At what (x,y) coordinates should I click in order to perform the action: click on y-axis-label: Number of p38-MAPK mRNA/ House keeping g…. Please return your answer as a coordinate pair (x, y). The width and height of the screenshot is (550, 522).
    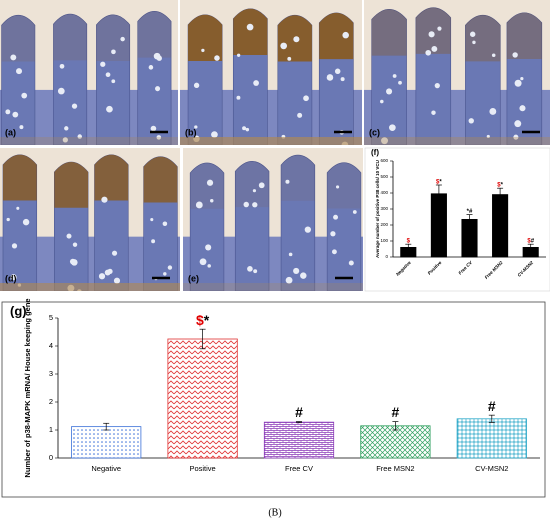
    Looking at the image, I should click on (27, 387).